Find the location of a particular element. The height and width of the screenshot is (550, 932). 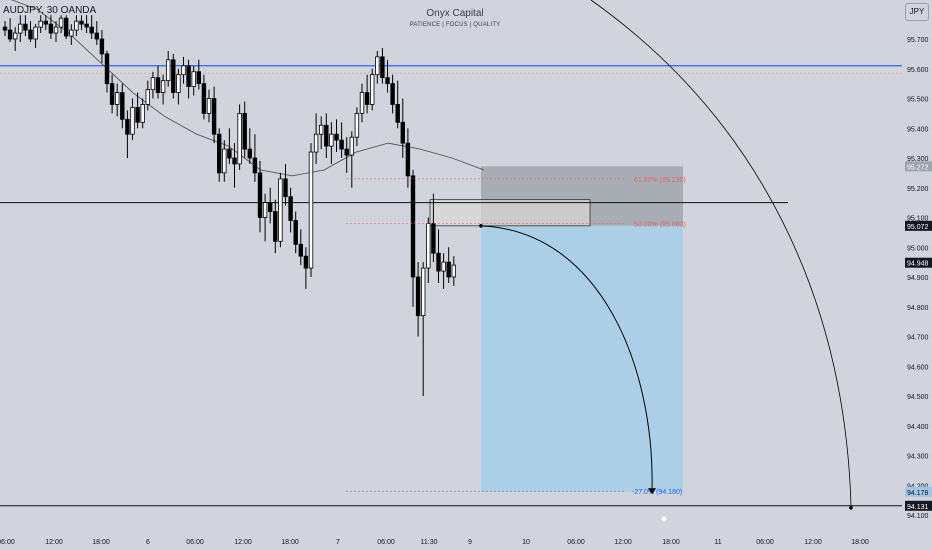

symbol-title: AUDJPY, 30 OANDA is located at coordinates (50, 10).